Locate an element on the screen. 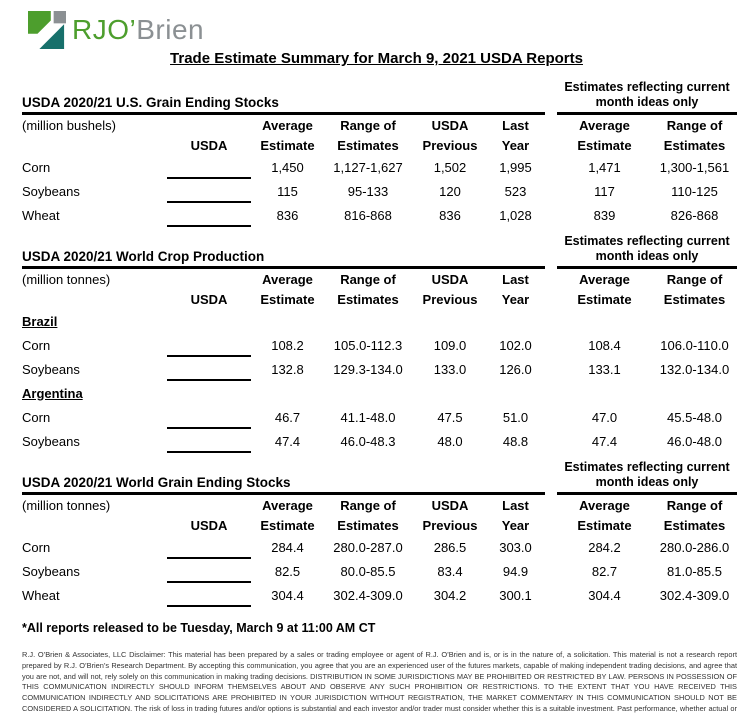  cell-range: 1,127-1,627 is located at coordinates (368, 167).